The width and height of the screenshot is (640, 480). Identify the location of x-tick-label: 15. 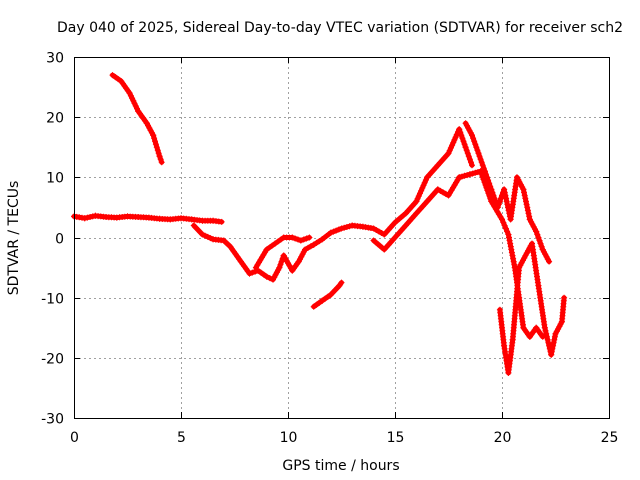
(396, 438).